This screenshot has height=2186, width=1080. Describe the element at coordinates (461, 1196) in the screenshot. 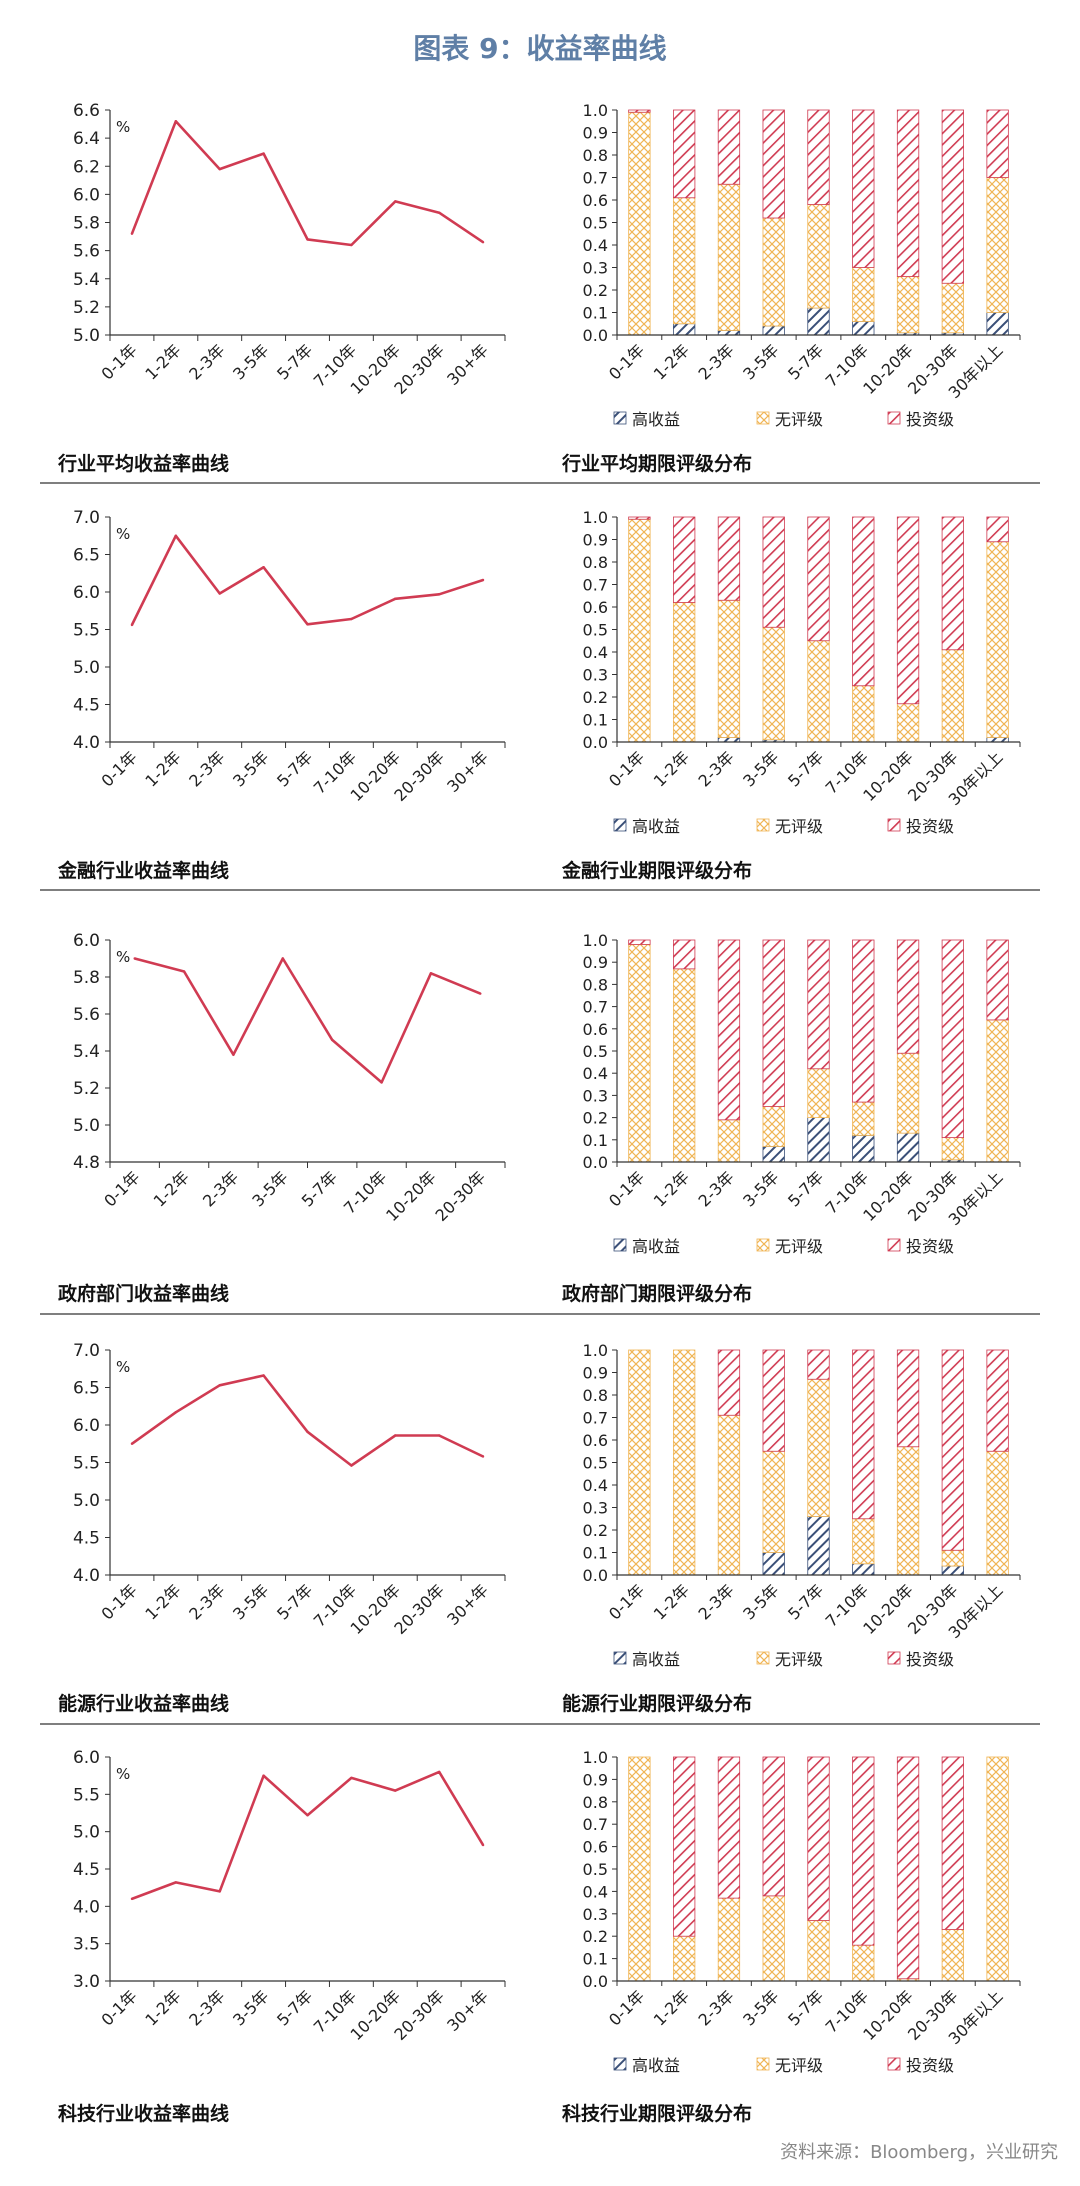

I see `x-tick-label: 20-30年` at that location.